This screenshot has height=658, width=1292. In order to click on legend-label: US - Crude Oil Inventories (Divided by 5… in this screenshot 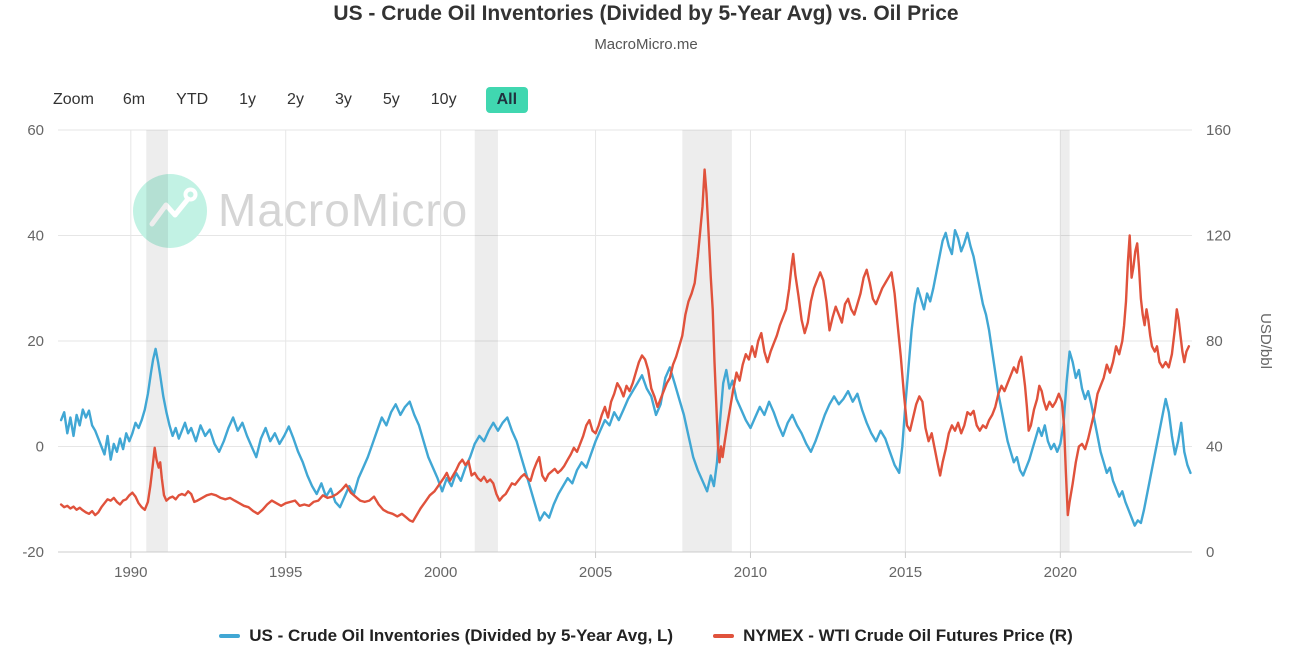, I will do `click(461, 635)`.